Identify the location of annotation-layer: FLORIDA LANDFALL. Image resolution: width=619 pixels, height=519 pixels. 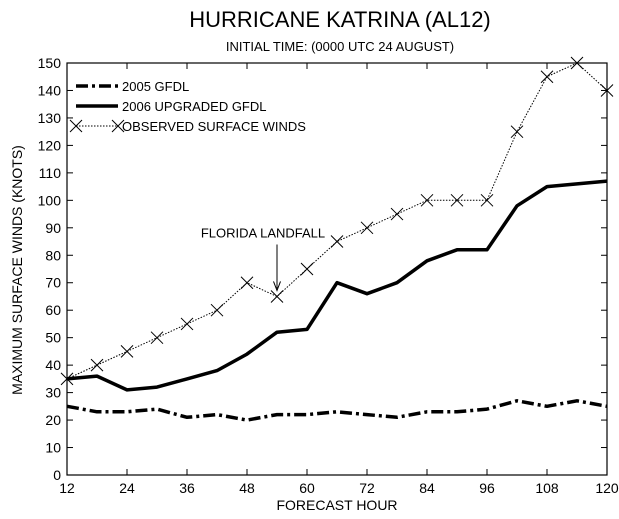
(263, 258).